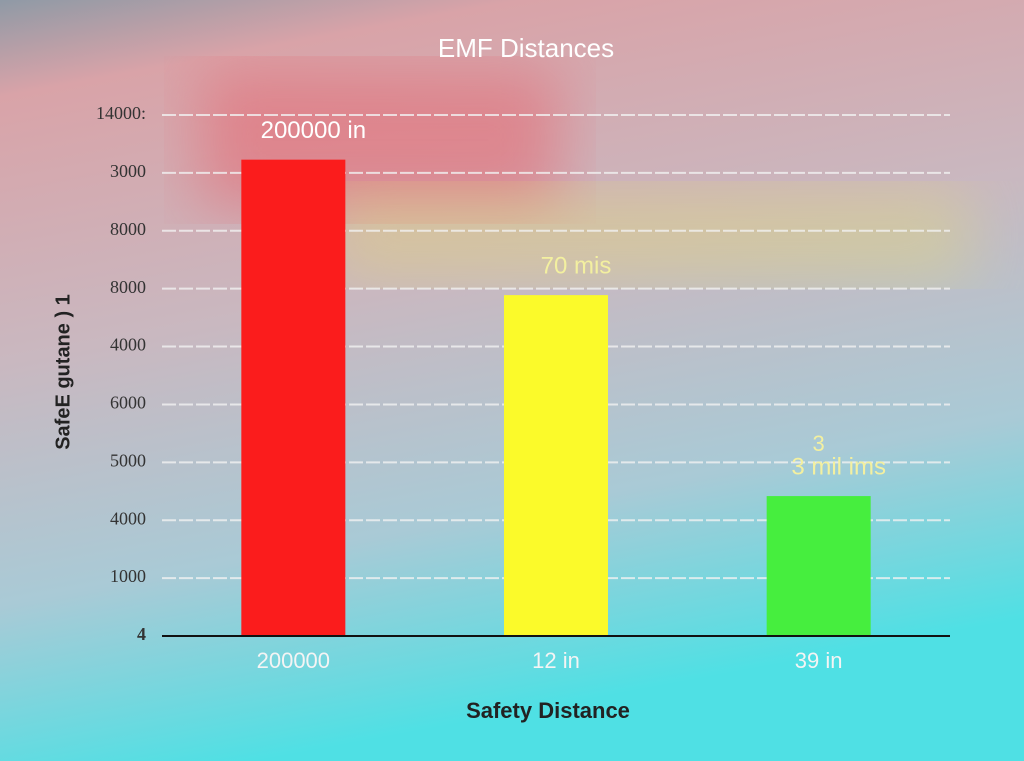 The width and height of the screenshot is (1024, 761). Describe the element at coordinates (128, 403) in the screenshot. I see `y-tick-label: 6000` at that location.